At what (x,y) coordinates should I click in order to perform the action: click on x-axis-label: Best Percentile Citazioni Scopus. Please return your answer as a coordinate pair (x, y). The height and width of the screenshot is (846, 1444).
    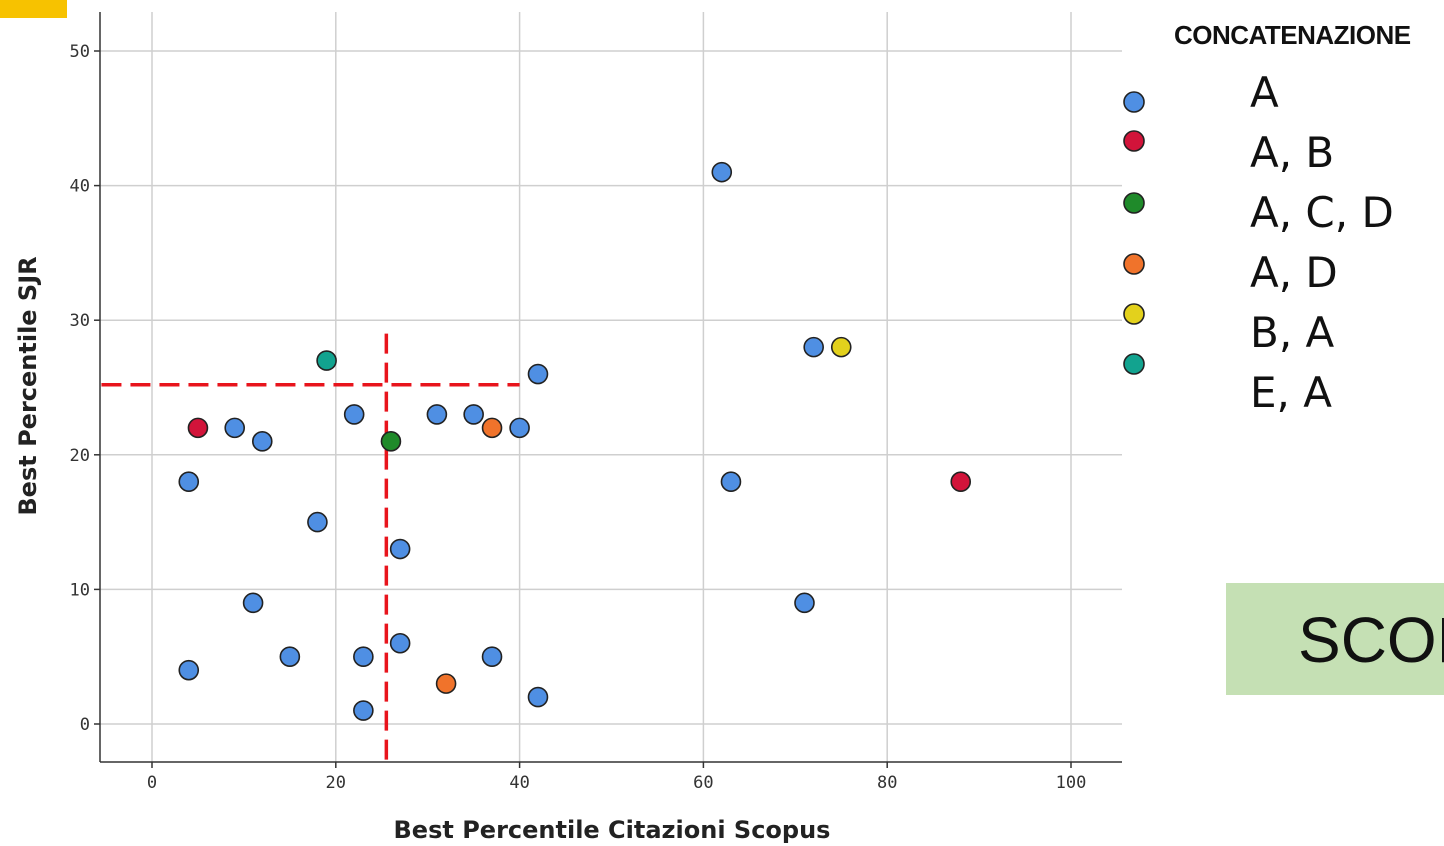
    Looking at the image, I should click on (612, 830).